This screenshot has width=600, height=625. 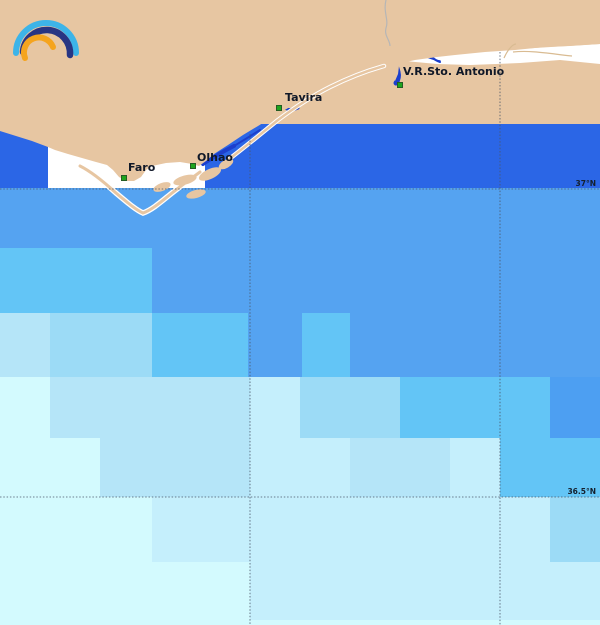 I want to click on east-coast-nodata-strip, so click(x=502, y=54).